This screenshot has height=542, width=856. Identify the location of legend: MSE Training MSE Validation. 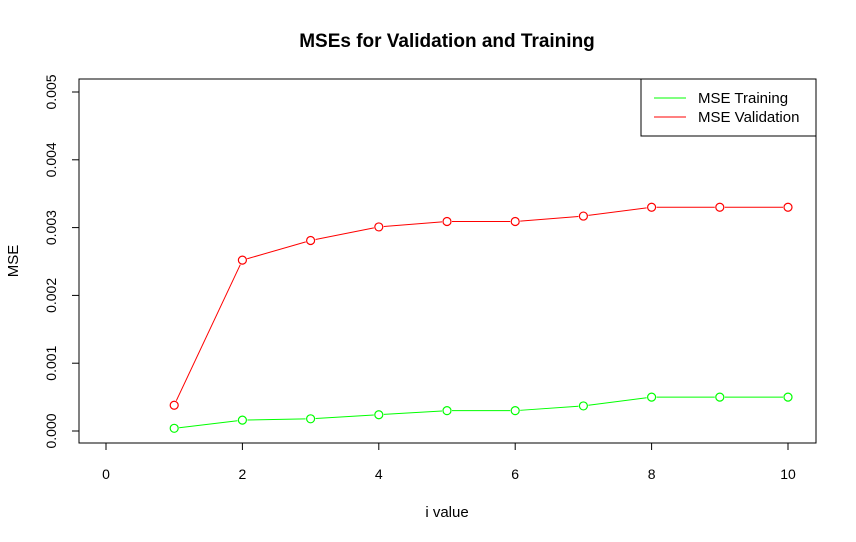
(728, 107).